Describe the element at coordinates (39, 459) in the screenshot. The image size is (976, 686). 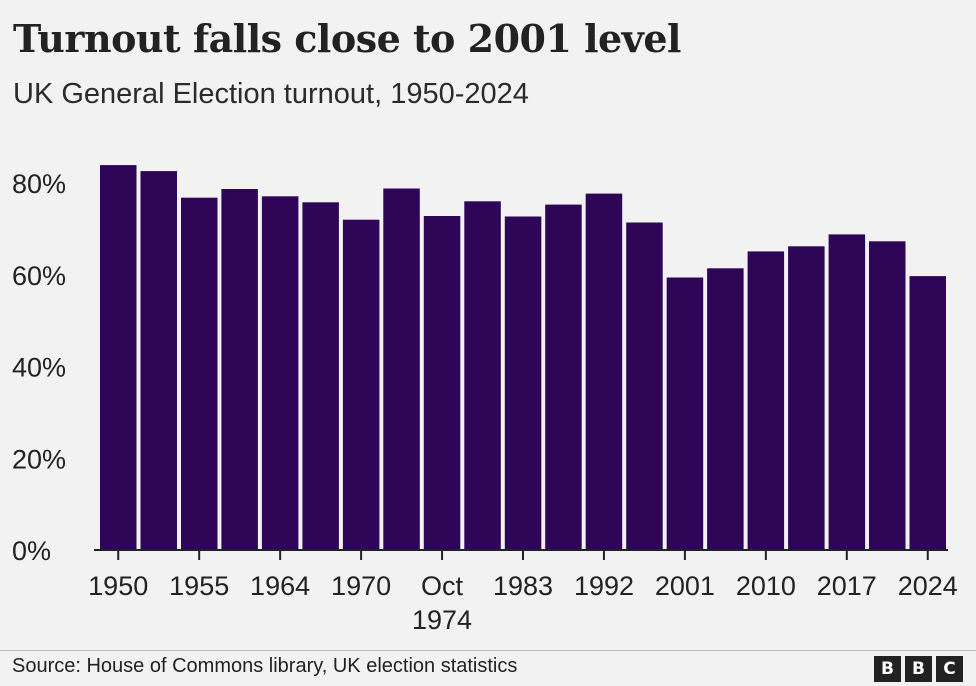
I see `y-tick-label: 20%` at that location.